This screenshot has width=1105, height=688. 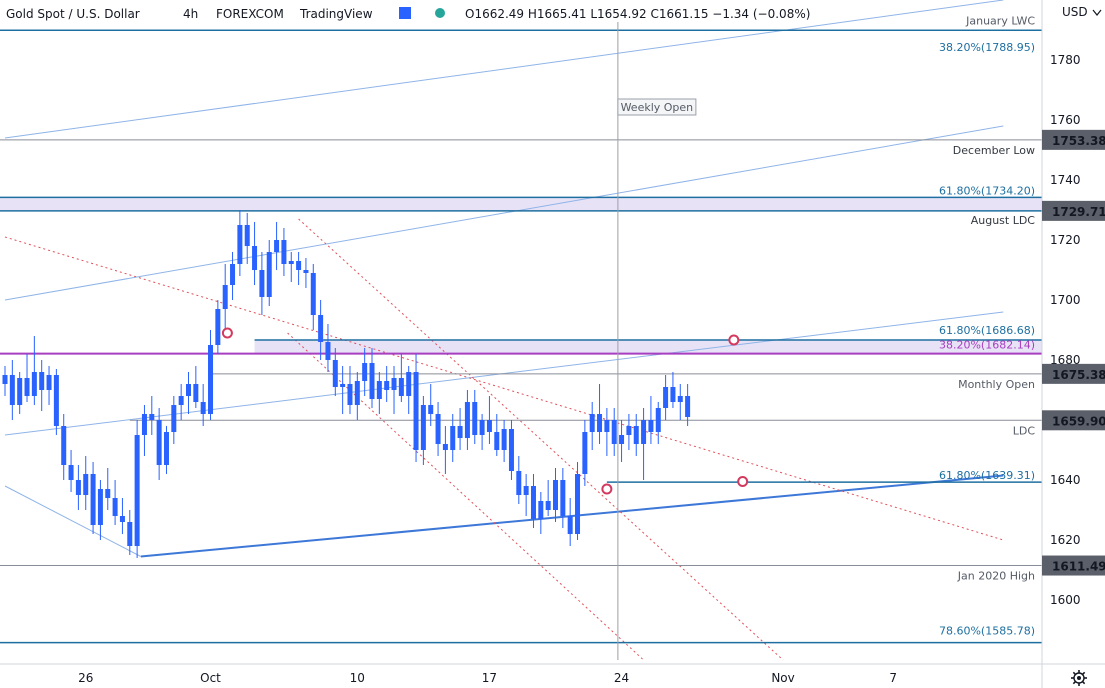 What do you see at coordinates (1024, 430) in the screenshot?
I see `level-label-8: LDC` at bounding box center [1024, 430].